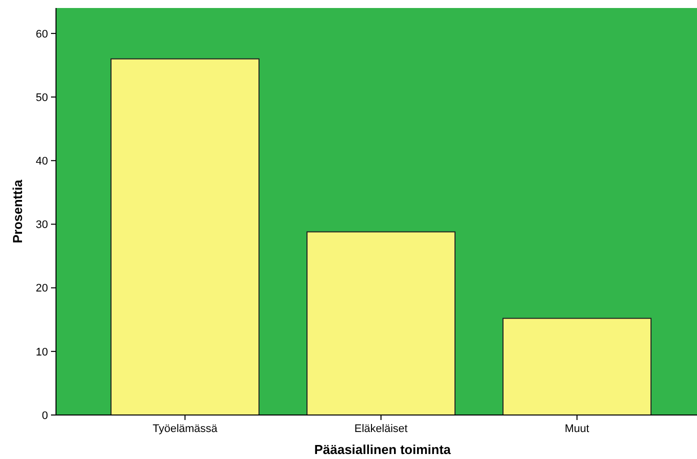 This screenshot has width=697, height=459. I want to click on y-tick-label: 50, so click(42, 98).